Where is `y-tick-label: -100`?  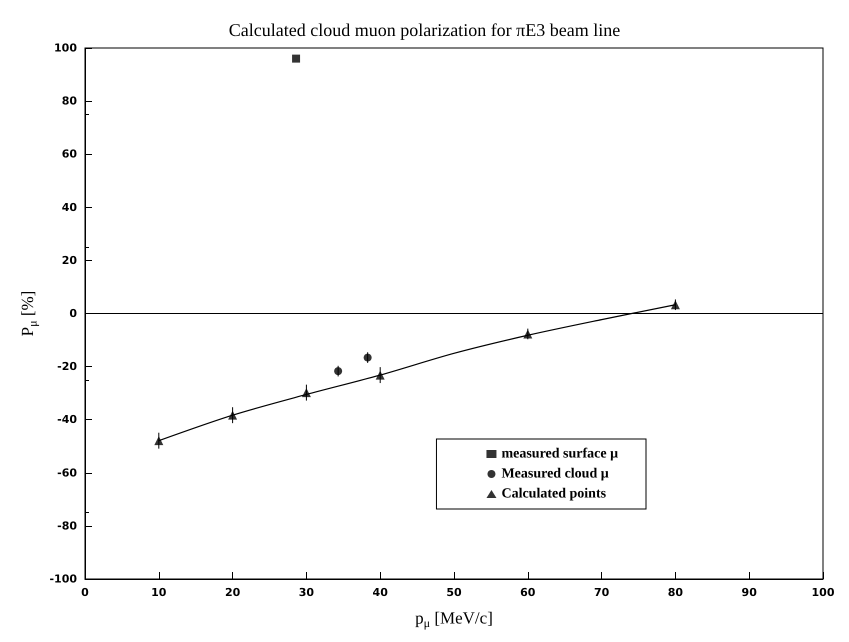 y-tick-label: -100 is located at coordinates (63, 579).